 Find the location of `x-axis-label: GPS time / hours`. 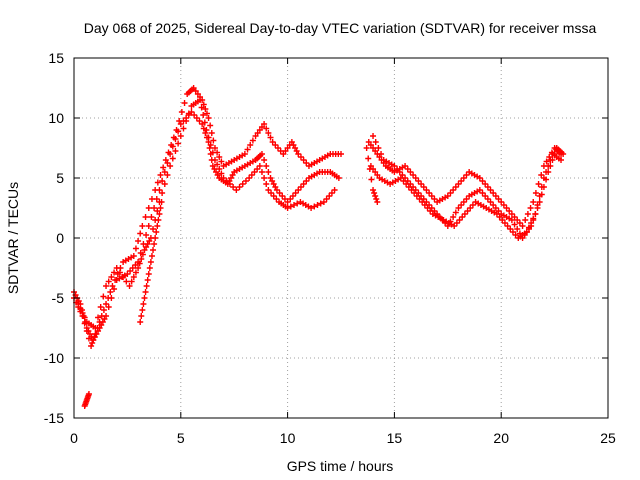

x-axis-label: GPS time / hours is located at coordinates (340, 466).